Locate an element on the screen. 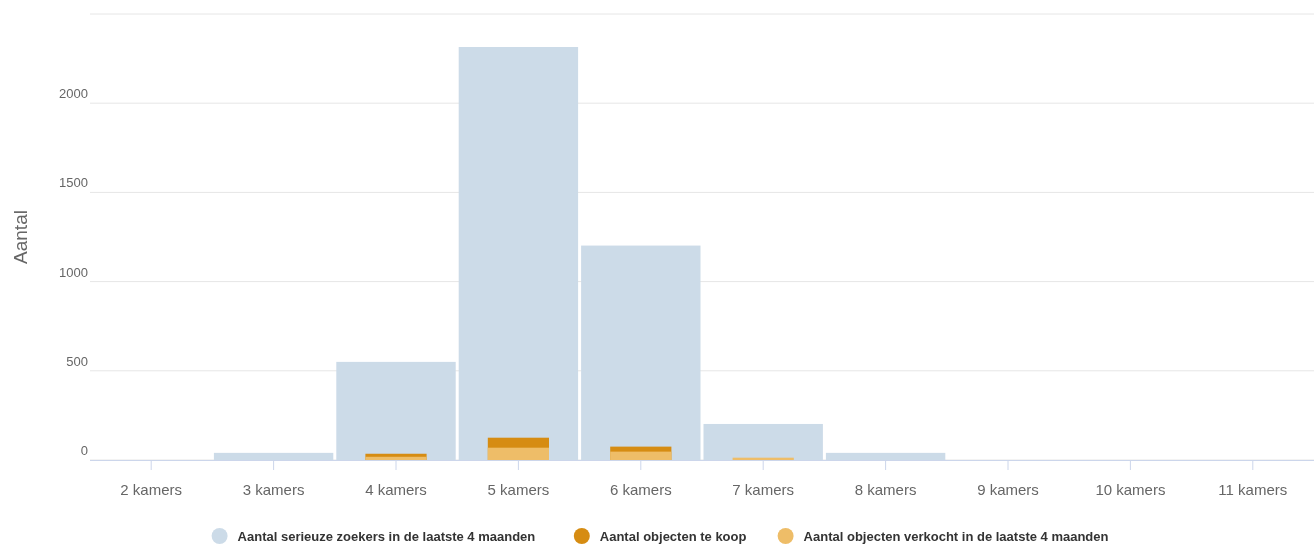 This screenshot has height=544, width=1314. legend-label: Aantal objecten verkocht in de laatste 4 maanden is located at coordinates (956, 536).